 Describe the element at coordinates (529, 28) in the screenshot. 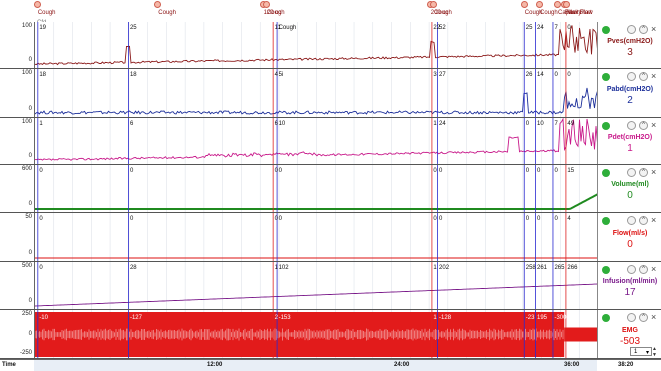

I see `cursor-value-label: 25` at that location.